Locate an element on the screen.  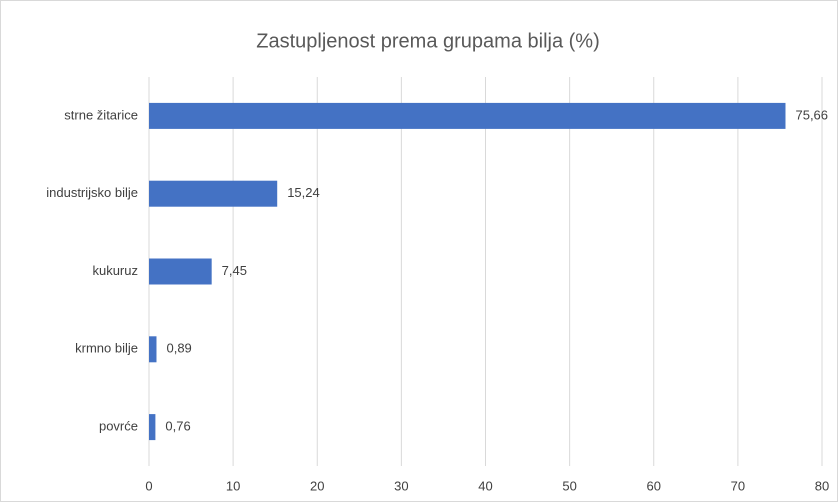
y-tick-label: kukuruz is located at coordinates (115, 270).